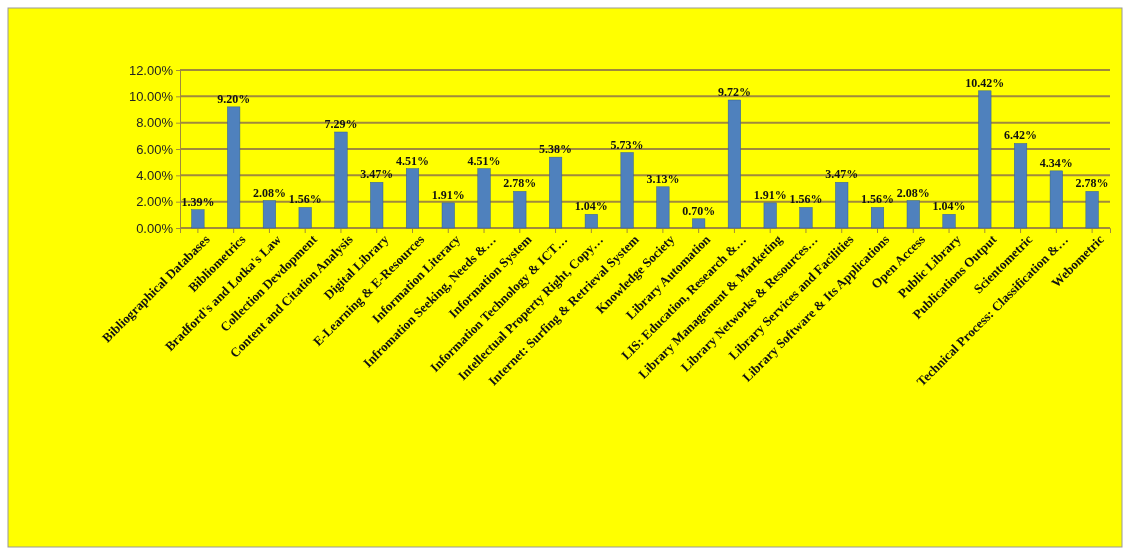 This screenshot has height=555, width=1130. What do you see at coordinates (155, 202) in the screenshot?
I see `y-tick-label: 2.00%` at bounding box center [155, 202].